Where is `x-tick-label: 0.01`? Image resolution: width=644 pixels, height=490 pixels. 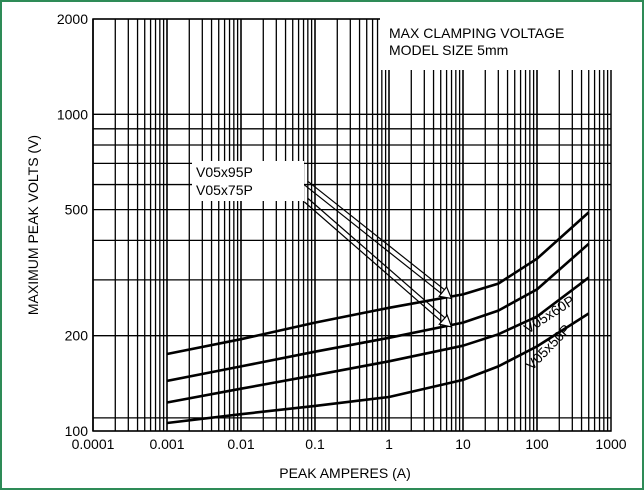 x-tick-label: 0.01 is located at coordinates (240, 444).